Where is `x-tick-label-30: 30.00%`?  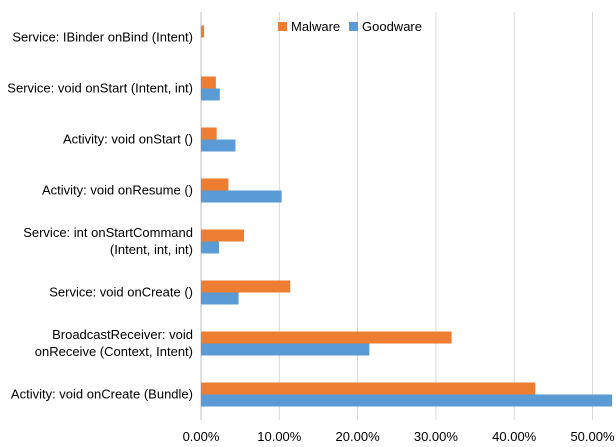
x-tick-label-30: 30.00% is located at coordinates (436, 436).